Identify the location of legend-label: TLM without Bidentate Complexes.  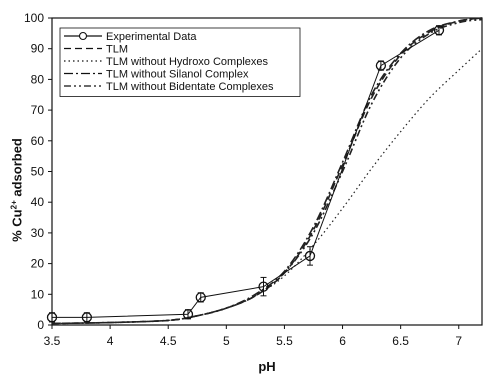
(190, 87).